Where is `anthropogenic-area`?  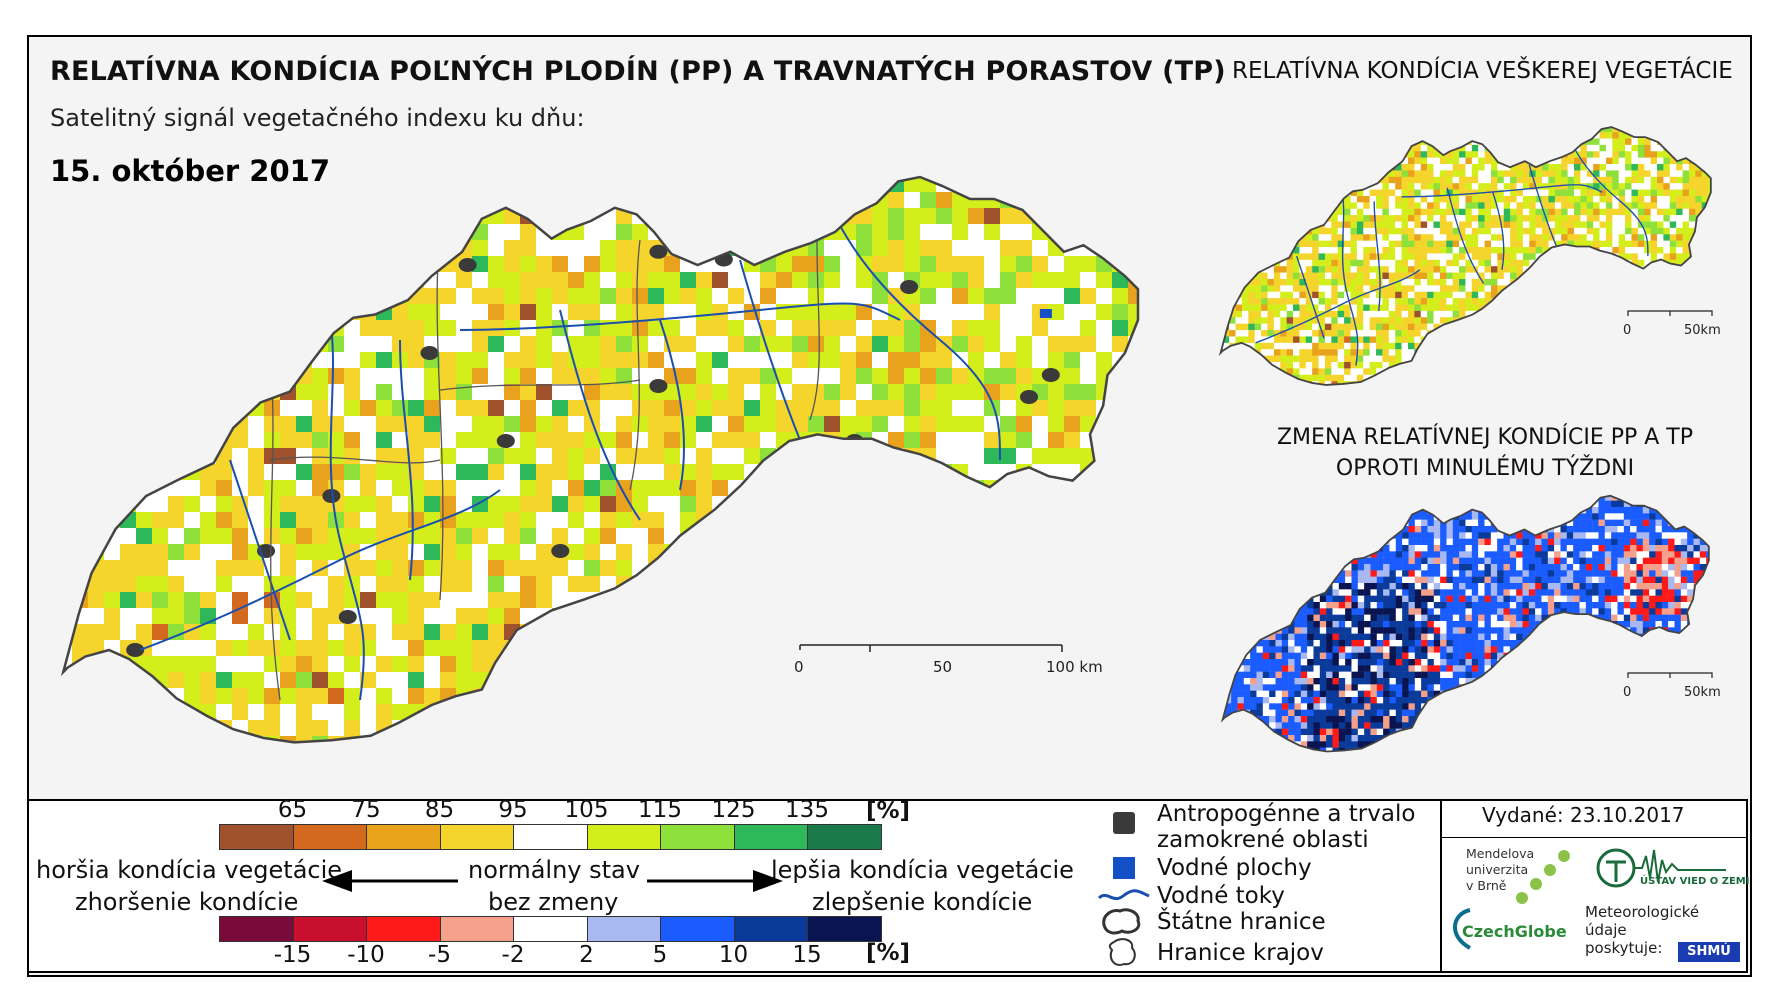
anthropogenic-area is located at coordinates (1029, 397).